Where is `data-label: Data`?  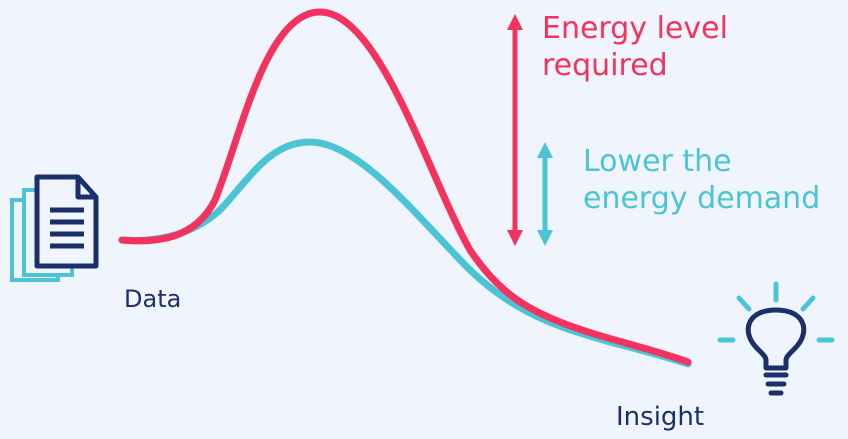
data-label: Data is located at coordinates (153, 299).